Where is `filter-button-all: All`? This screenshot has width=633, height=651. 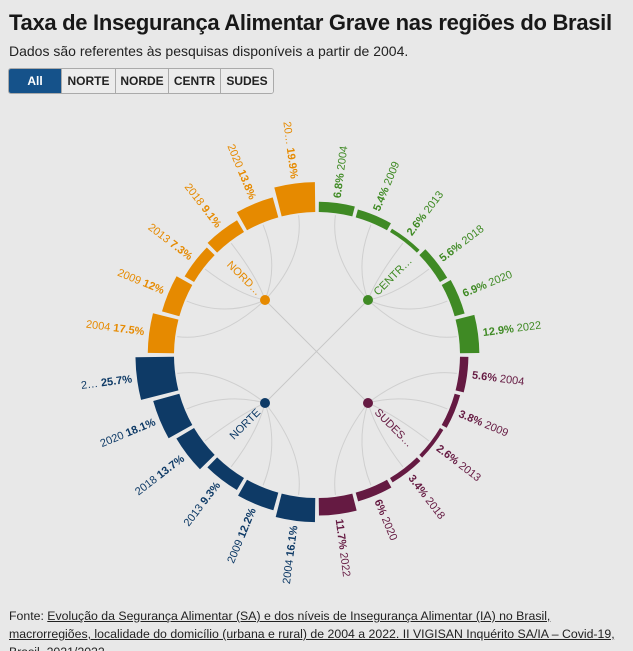
filter-button-all: All is located at coordinates (35, 81).